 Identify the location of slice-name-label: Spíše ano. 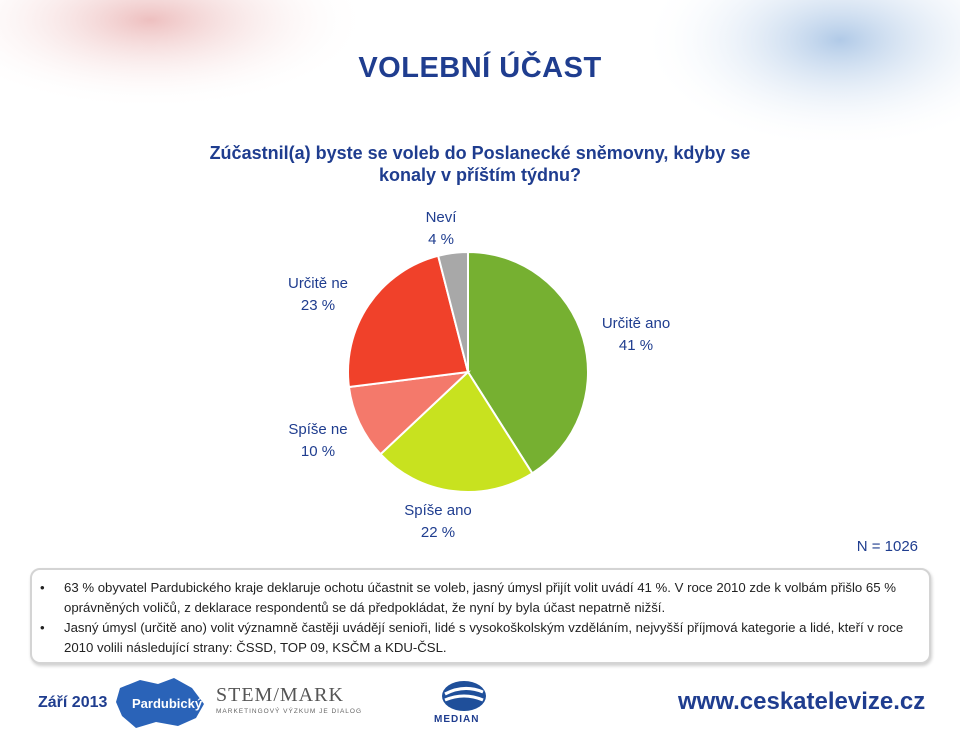
(438, 510).